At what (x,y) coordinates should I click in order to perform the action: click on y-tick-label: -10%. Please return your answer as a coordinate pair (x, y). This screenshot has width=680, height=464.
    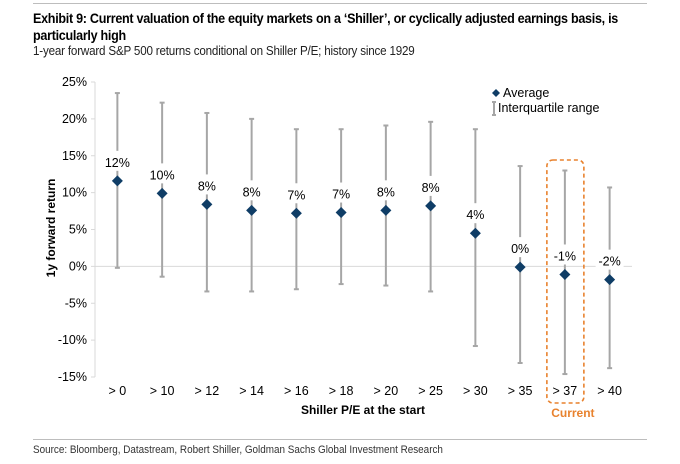
    Looking at the image, I should click on (72, 340).